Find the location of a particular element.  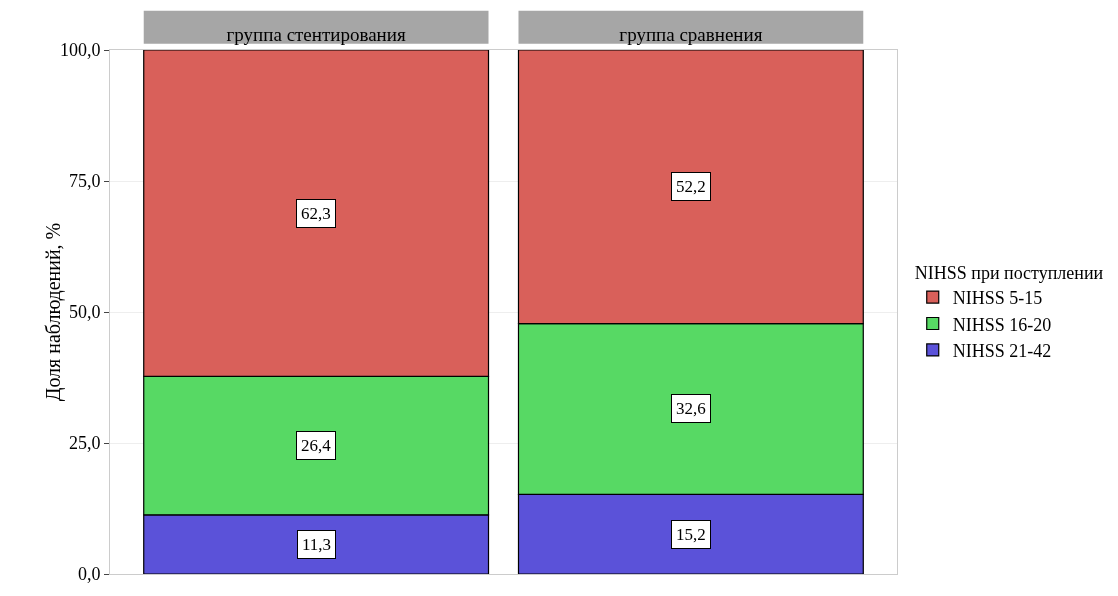

legend-title: NIHSS при поступлении is located at coordinates (1009, 272).